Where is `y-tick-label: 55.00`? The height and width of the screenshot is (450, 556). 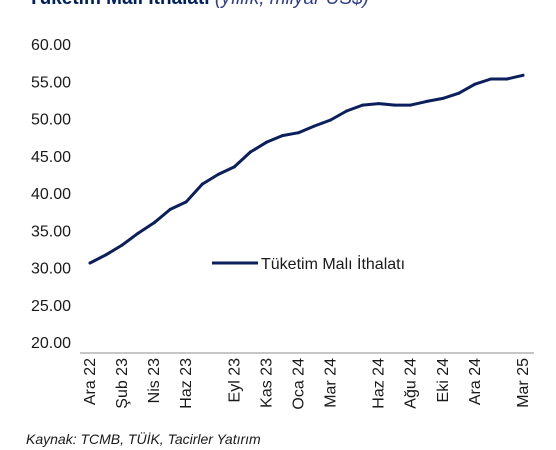 y-tick-label: 55.00 is located at coordinates (51, 82).